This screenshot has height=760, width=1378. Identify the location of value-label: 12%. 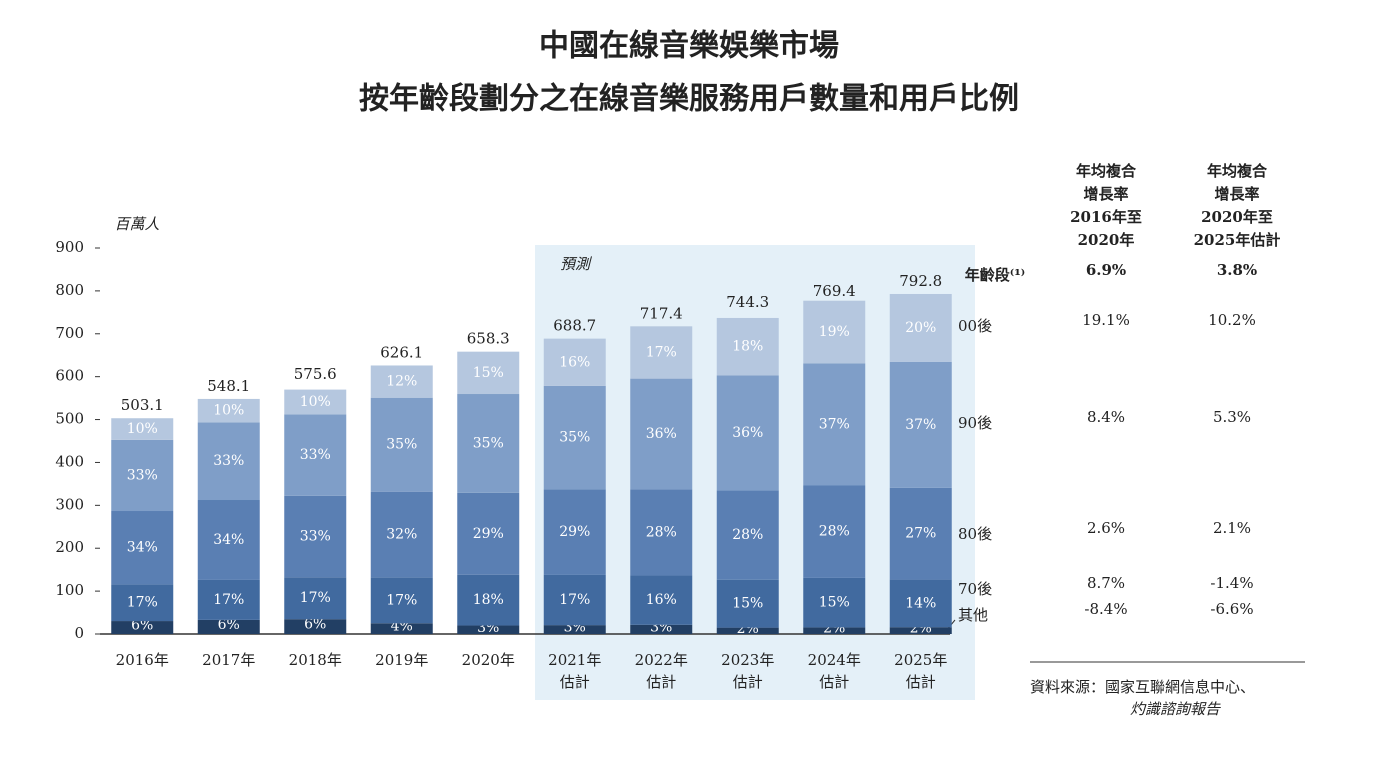
(401, 382).